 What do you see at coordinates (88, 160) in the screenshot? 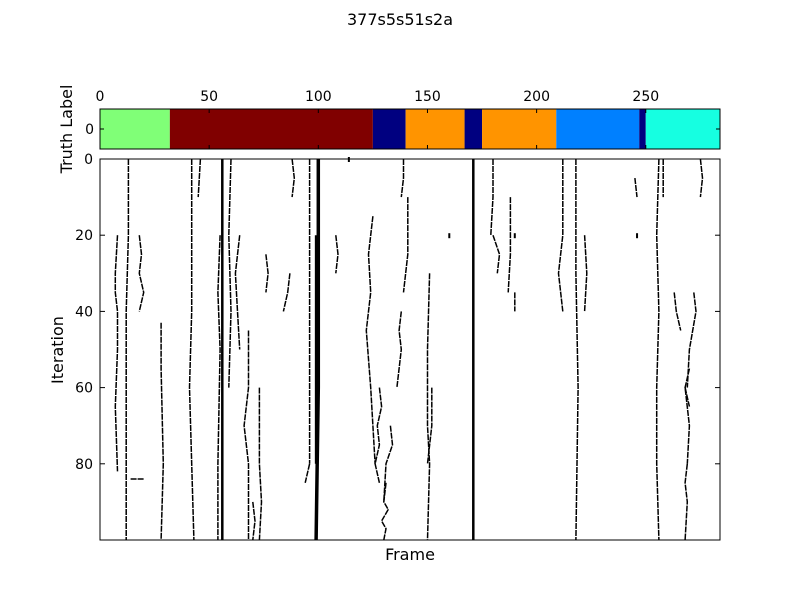
I see `raster-y-tick-label-0: 0` at bounding box center [88, 160].